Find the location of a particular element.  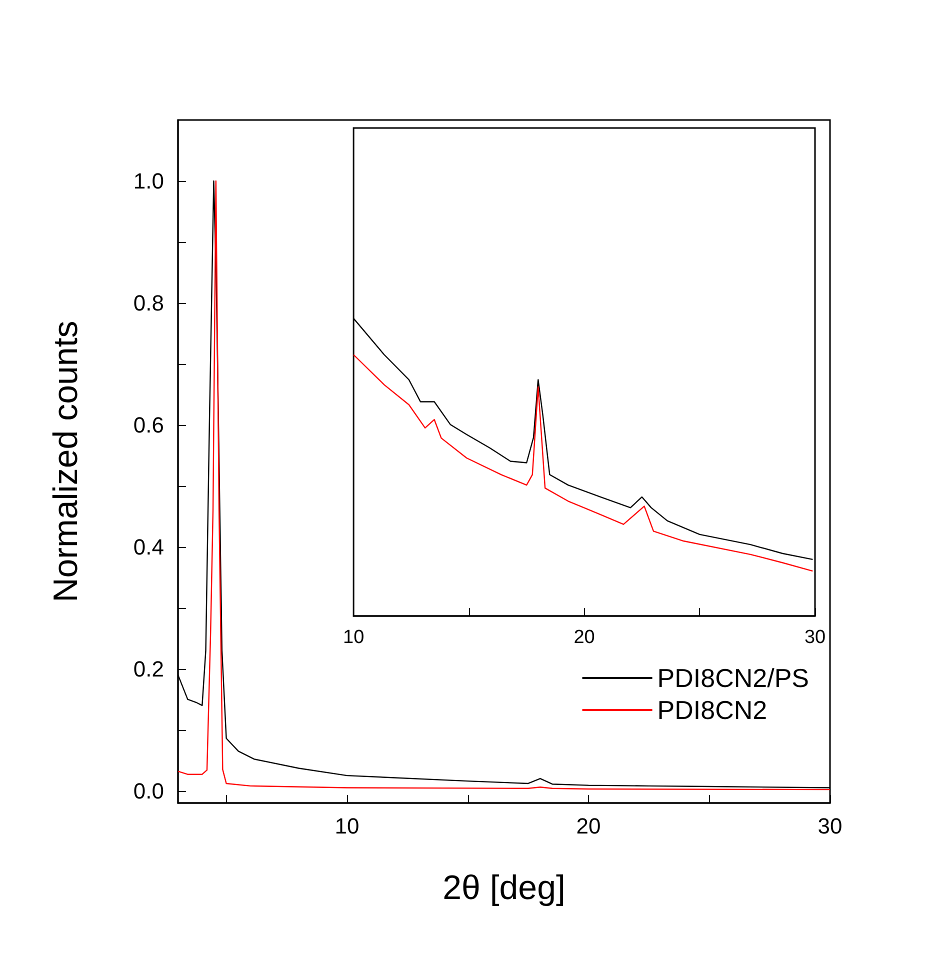

y-axis-title: Normalized counts is located at coordinates (66, 461).